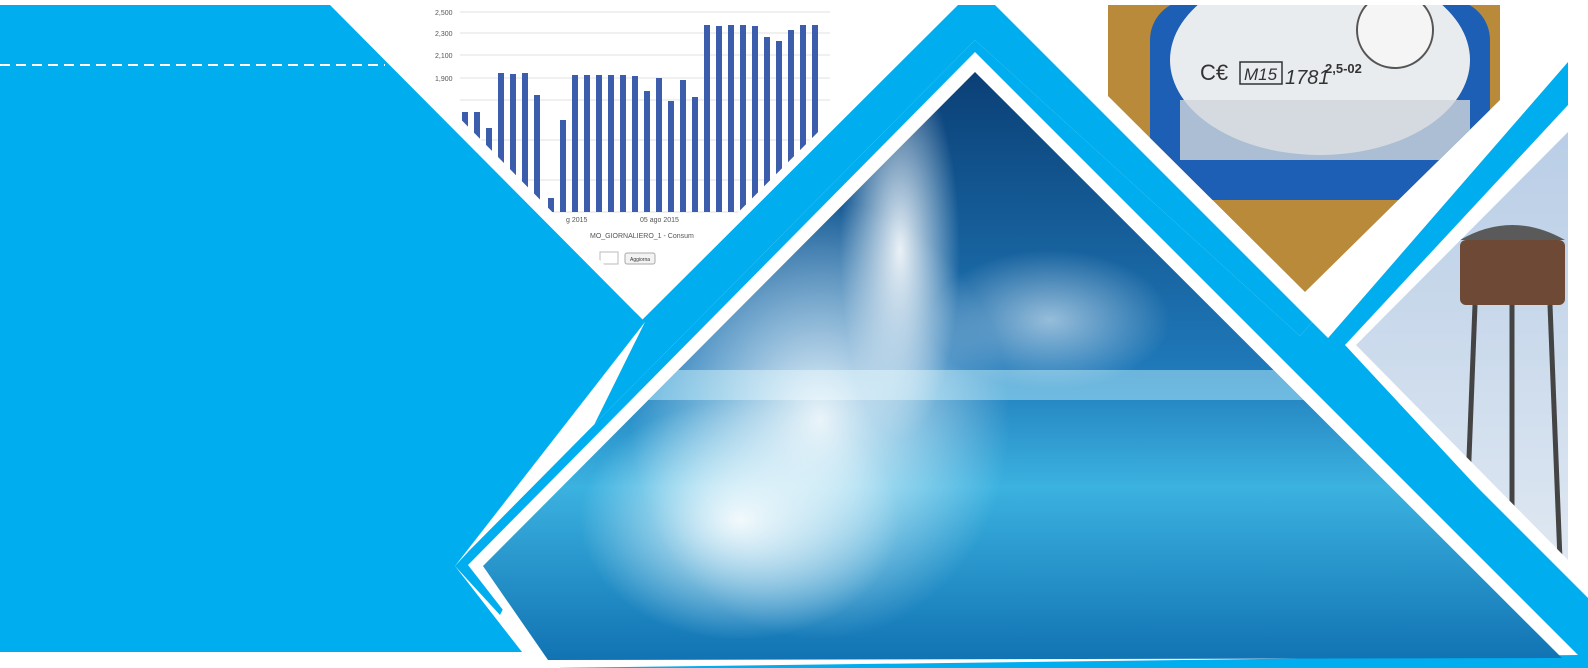 This screenshot has height=668, width=1588. What do you see at coordinates (444, 34) in the screenshot?
I see `tick-label: 2,300` at bounding box center [444, 34].